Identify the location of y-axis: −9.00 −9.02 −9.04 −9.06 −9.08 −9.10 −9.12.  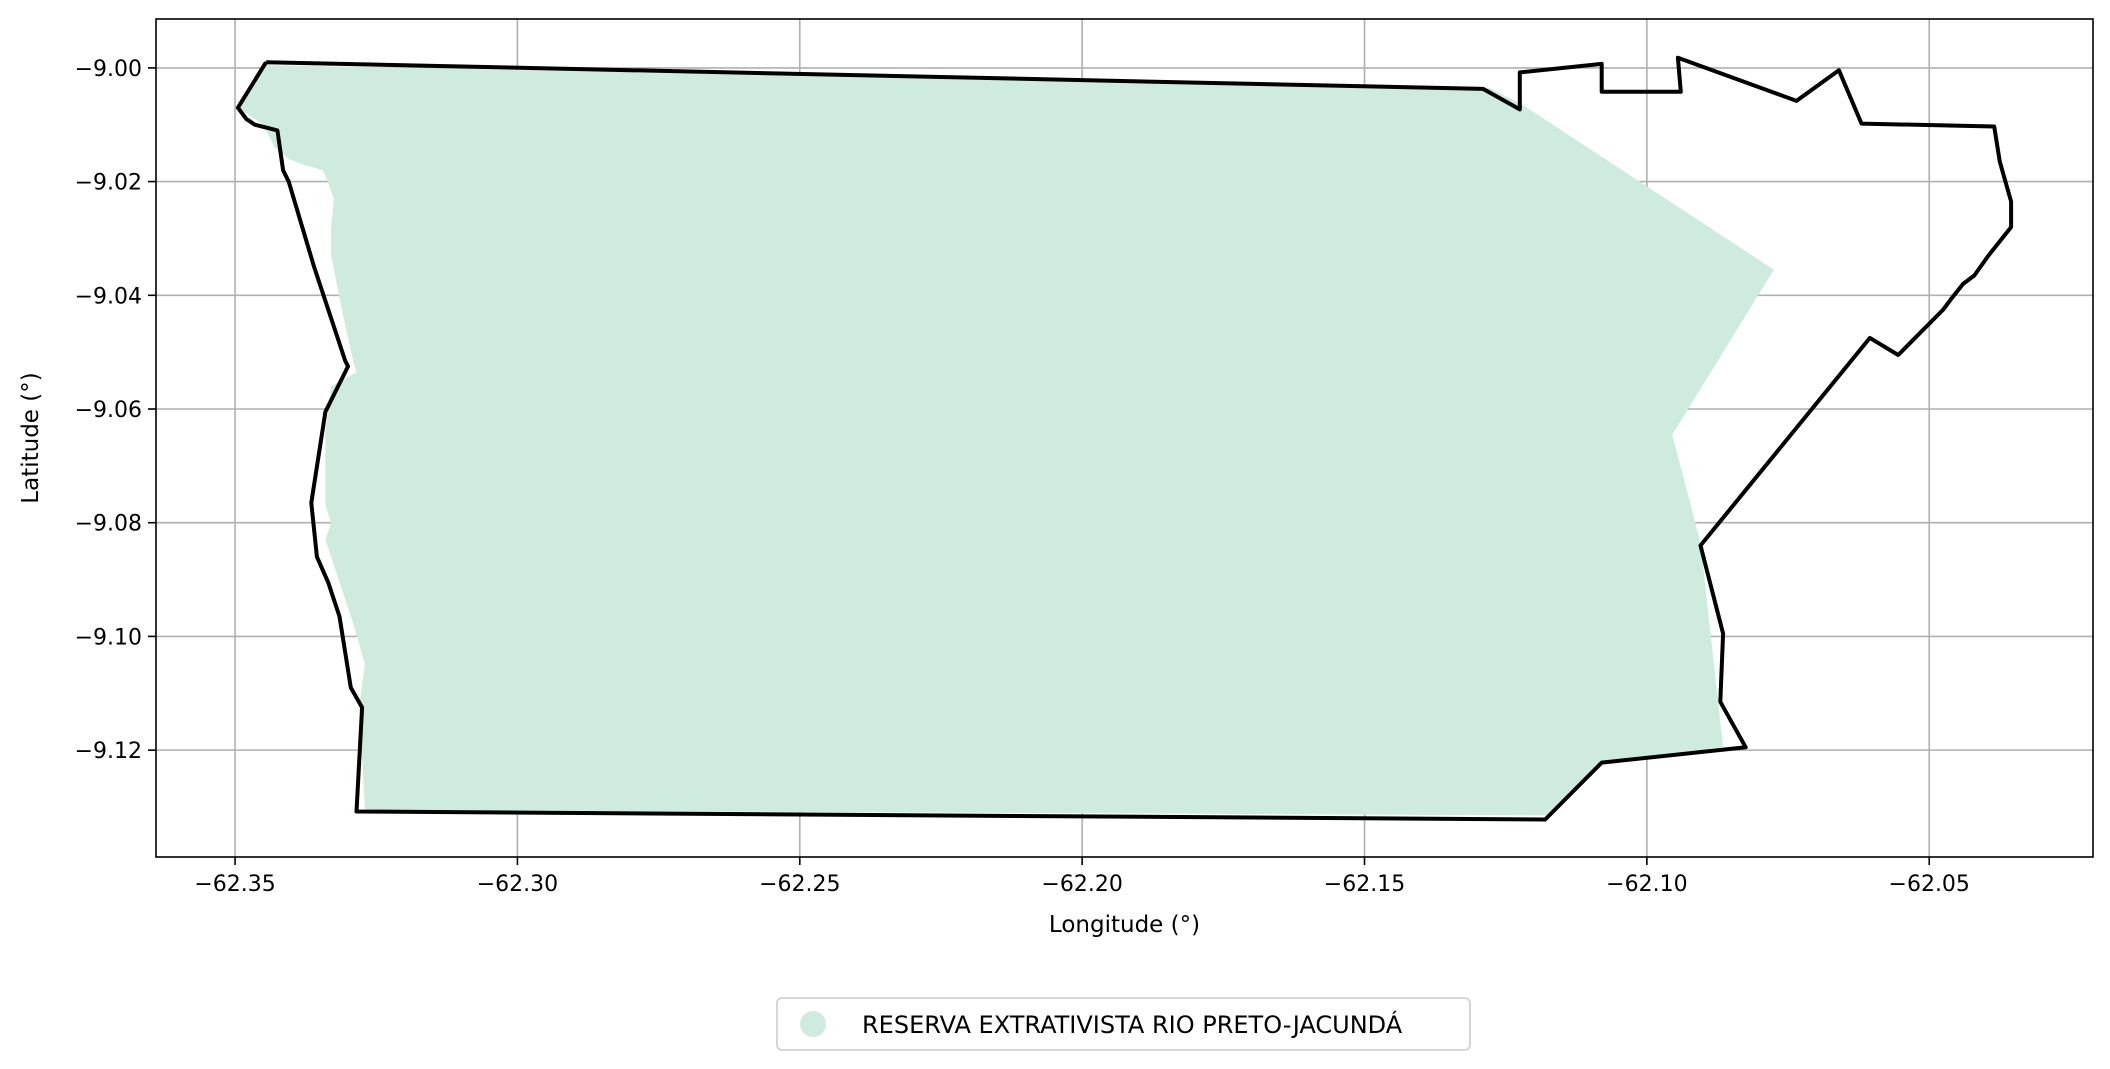
(115, 410).